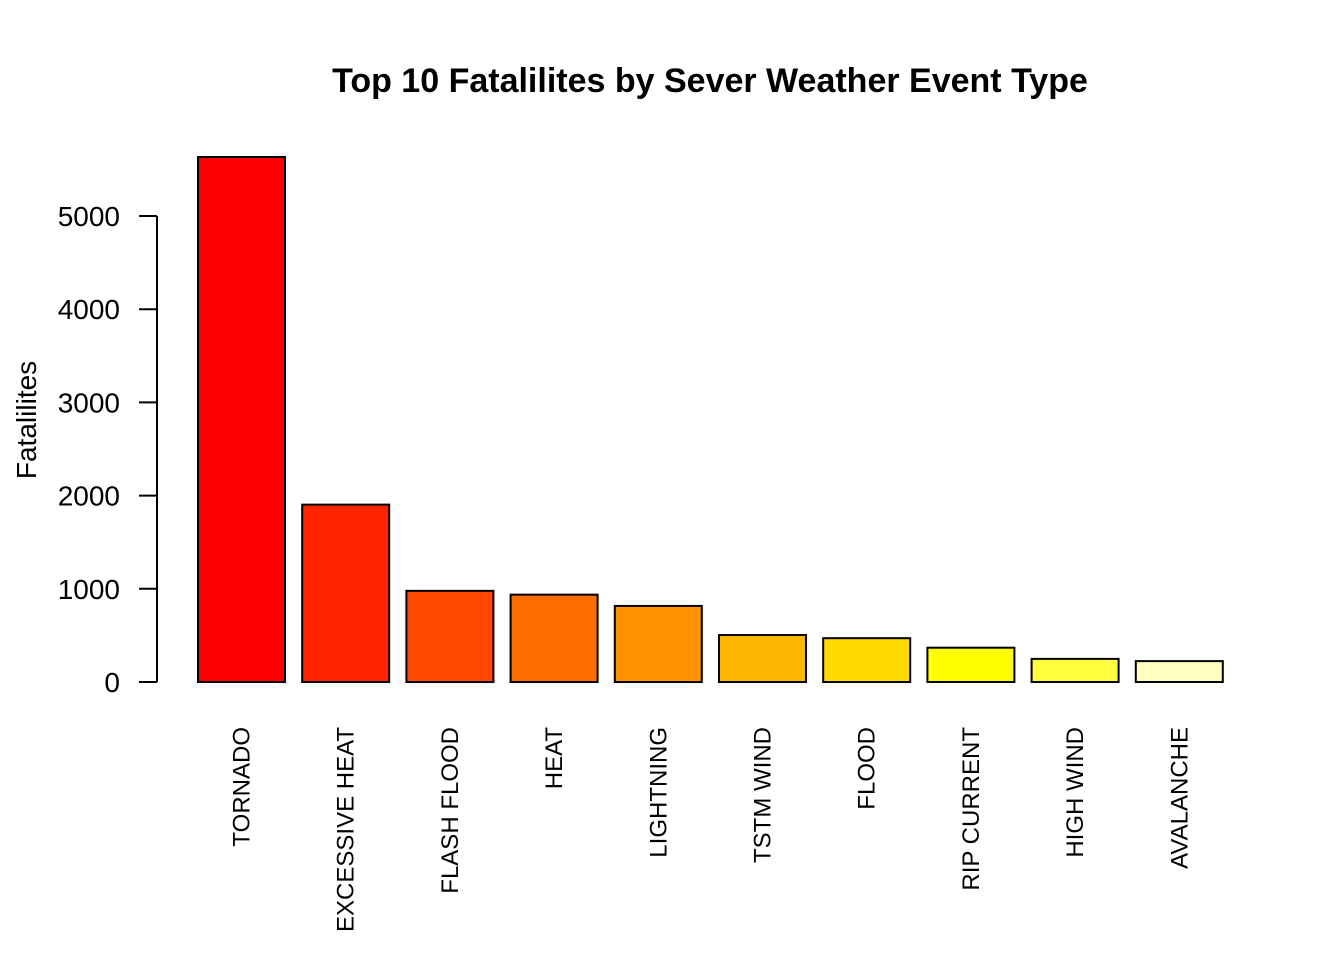 This screenshot has height=960, width=1344. What do you see at coordinates (763, 795) in the screenshot?
I see `x-category-label: TSTM WIND` at bounding box center [763, 795].